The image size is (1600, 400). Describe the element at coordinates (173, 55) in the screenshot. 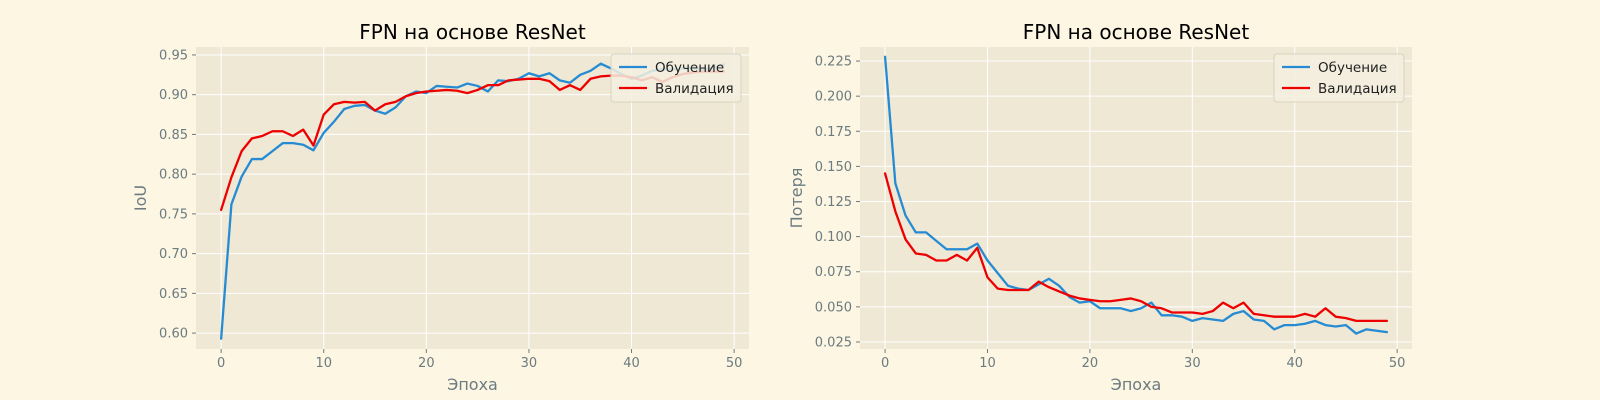

I see `y-tick-label: 0.95` at that location.